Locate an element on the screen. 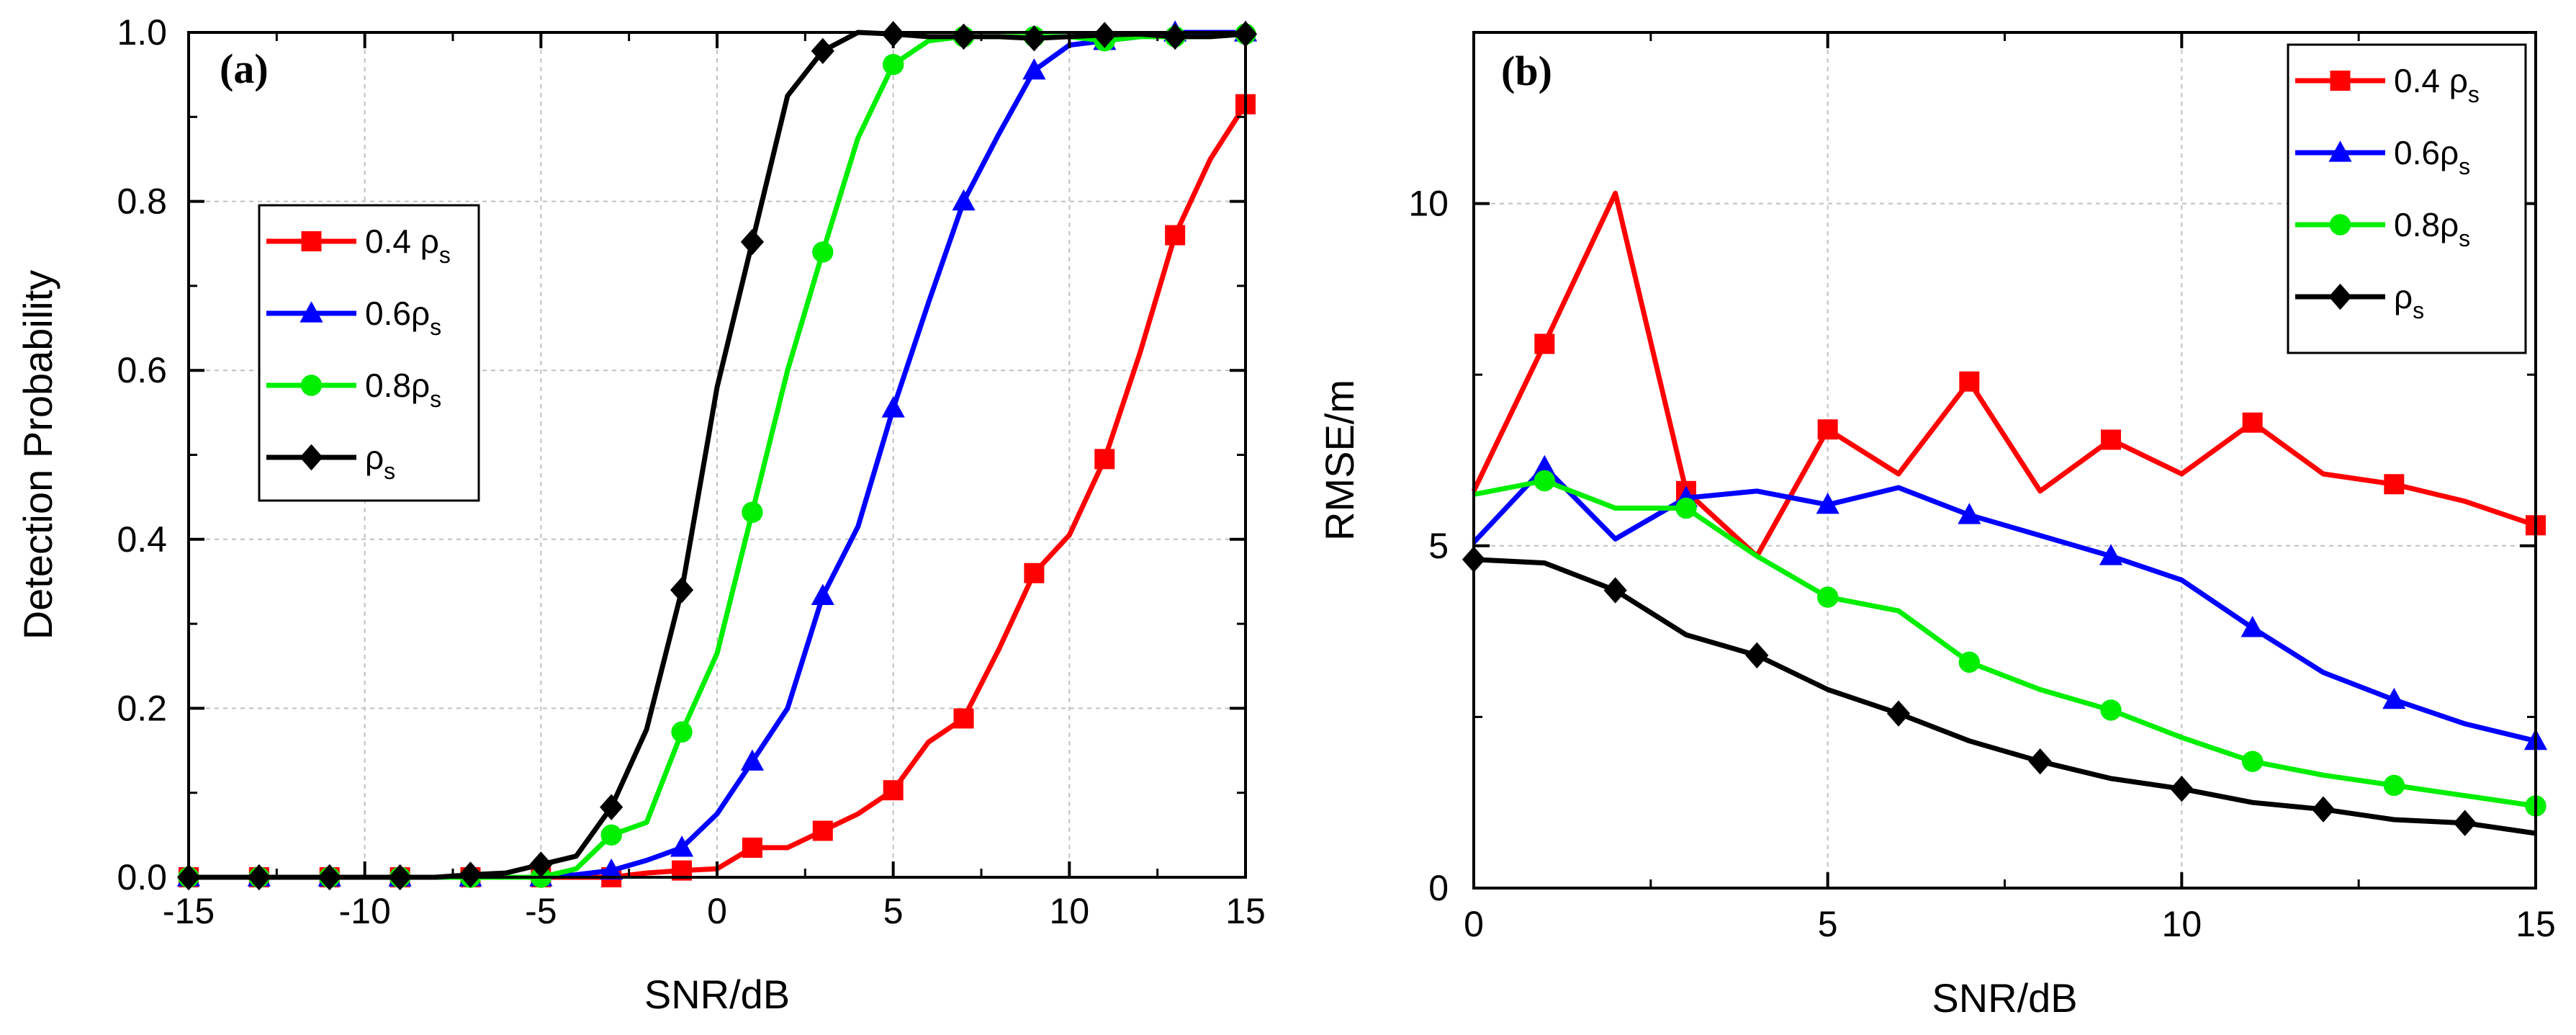  panel-b-legend-label-1: 0.6ρs is located at coordinates (2432, 156).